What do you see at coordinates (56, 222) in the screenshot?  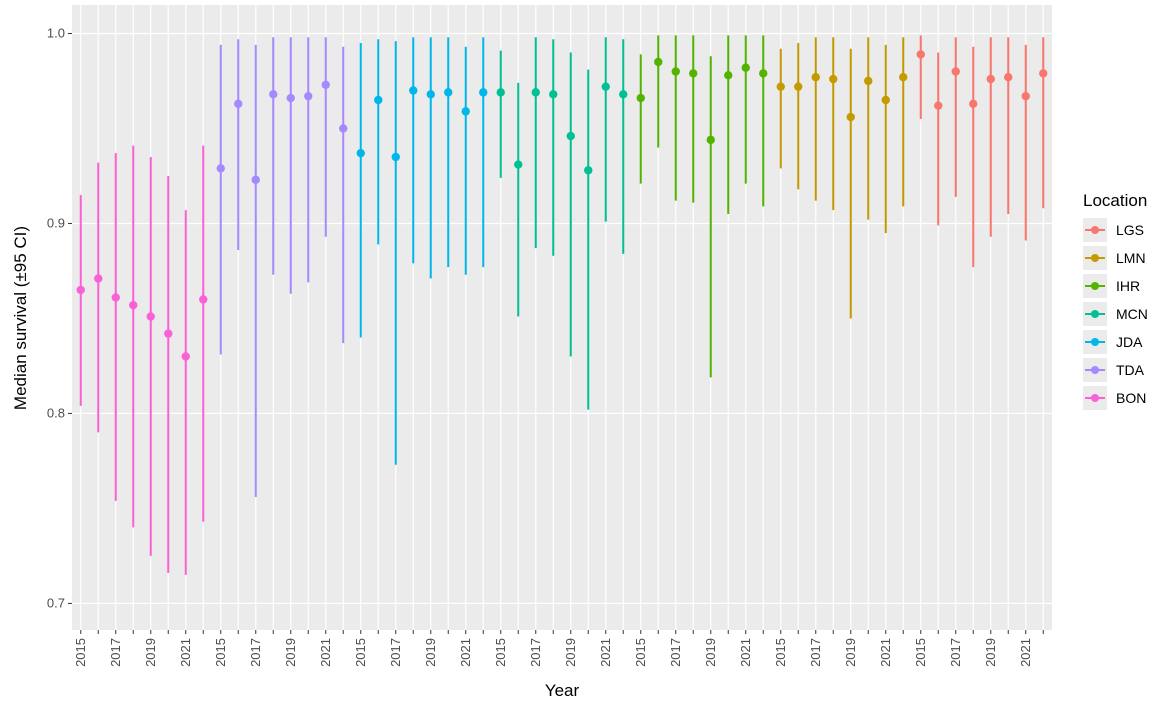 I see `y-tick-label: 0.9` at bounding box center [56, 222].